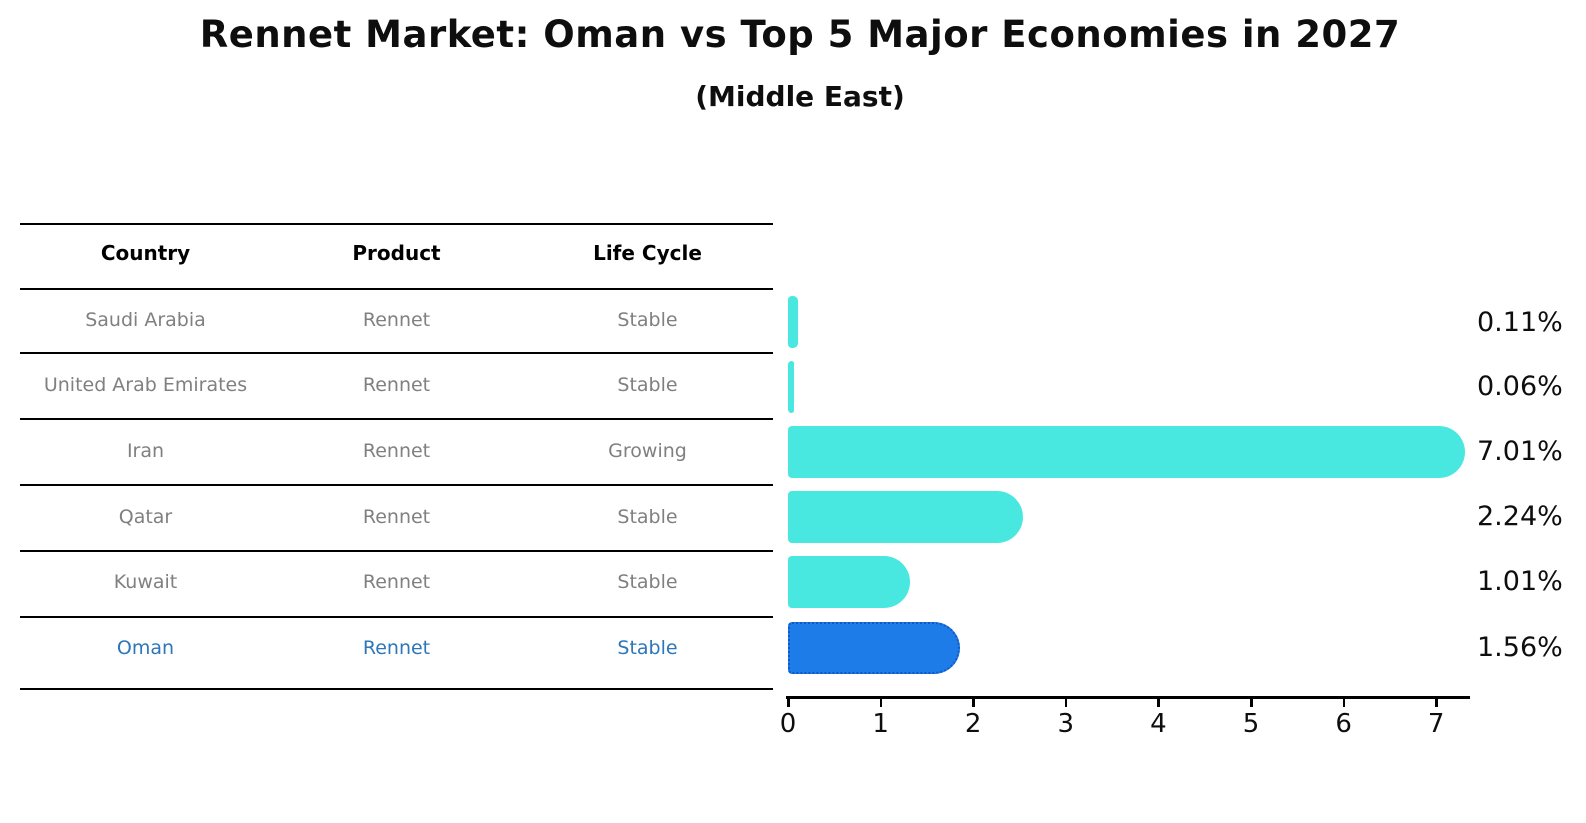 The height and width of the screenshot is (823, 1586). What do you see at coordinates (145, 648) in the screenshot?
I see `table-cell-country: Oman` at bounding box center [145, 648].